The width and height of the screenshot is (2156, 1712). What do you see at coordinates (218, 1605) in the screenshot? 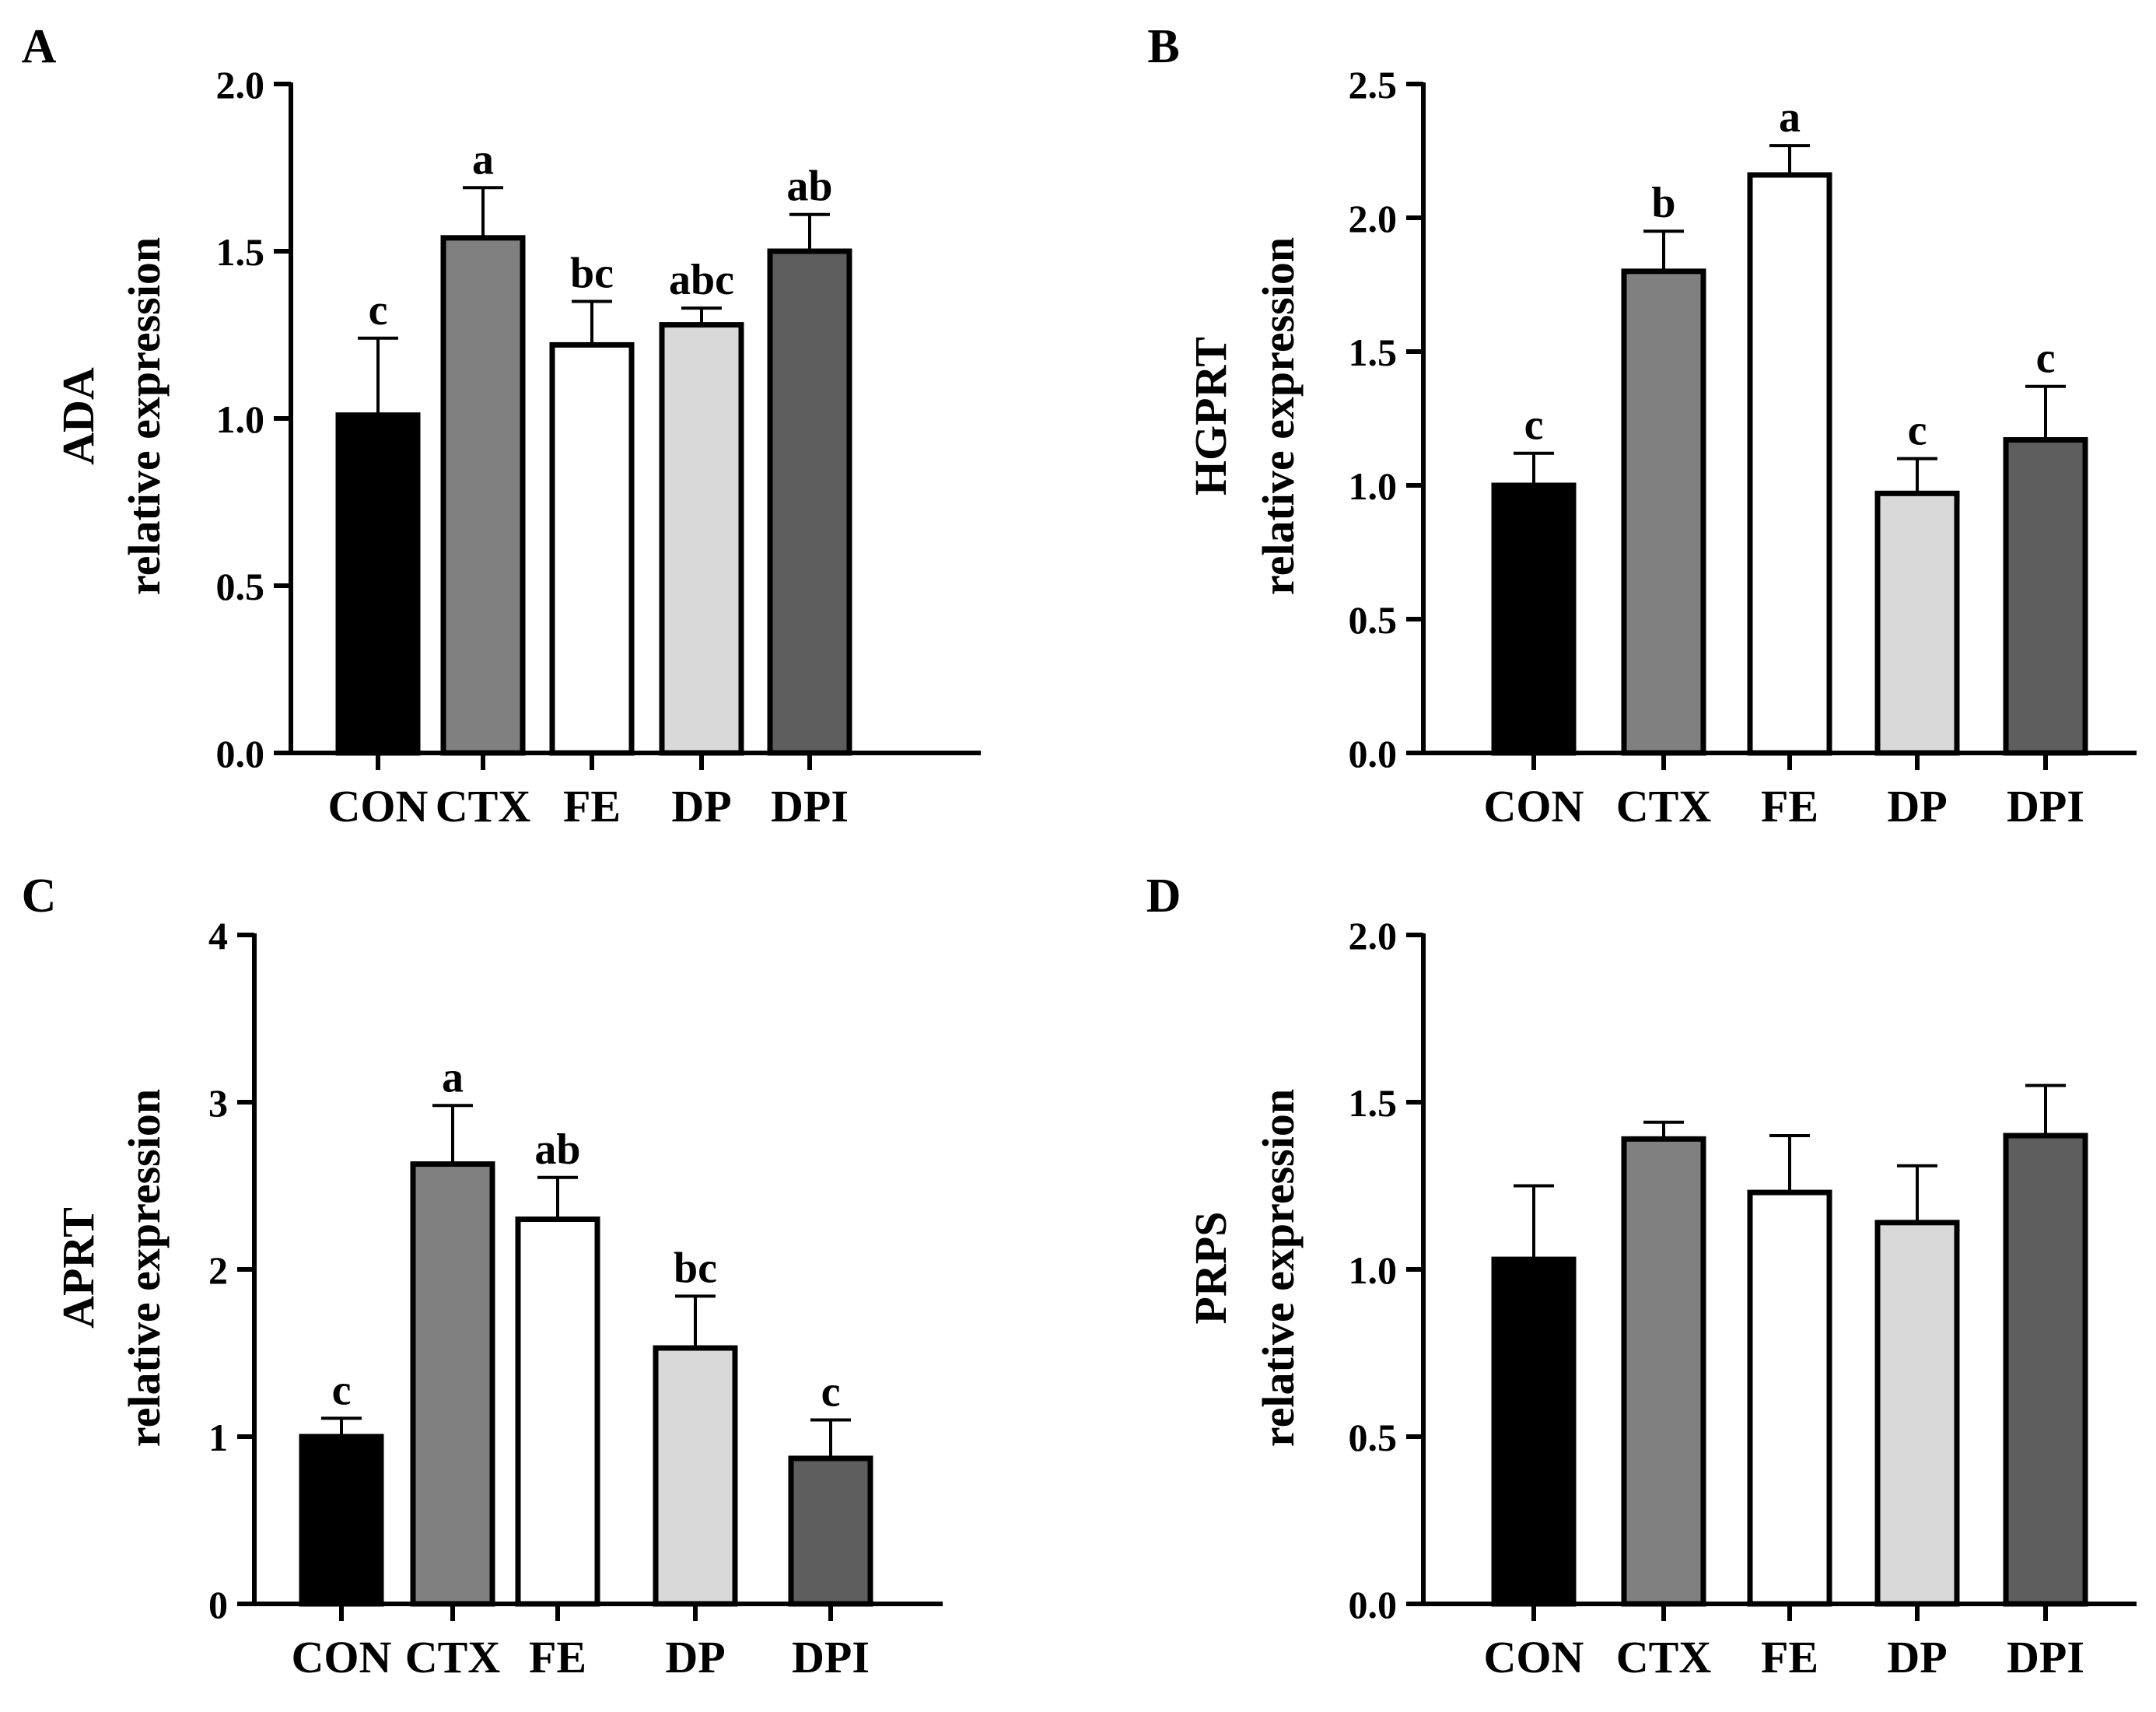
I see `y-tick-label: 0` at bounding box center [218, 1605].